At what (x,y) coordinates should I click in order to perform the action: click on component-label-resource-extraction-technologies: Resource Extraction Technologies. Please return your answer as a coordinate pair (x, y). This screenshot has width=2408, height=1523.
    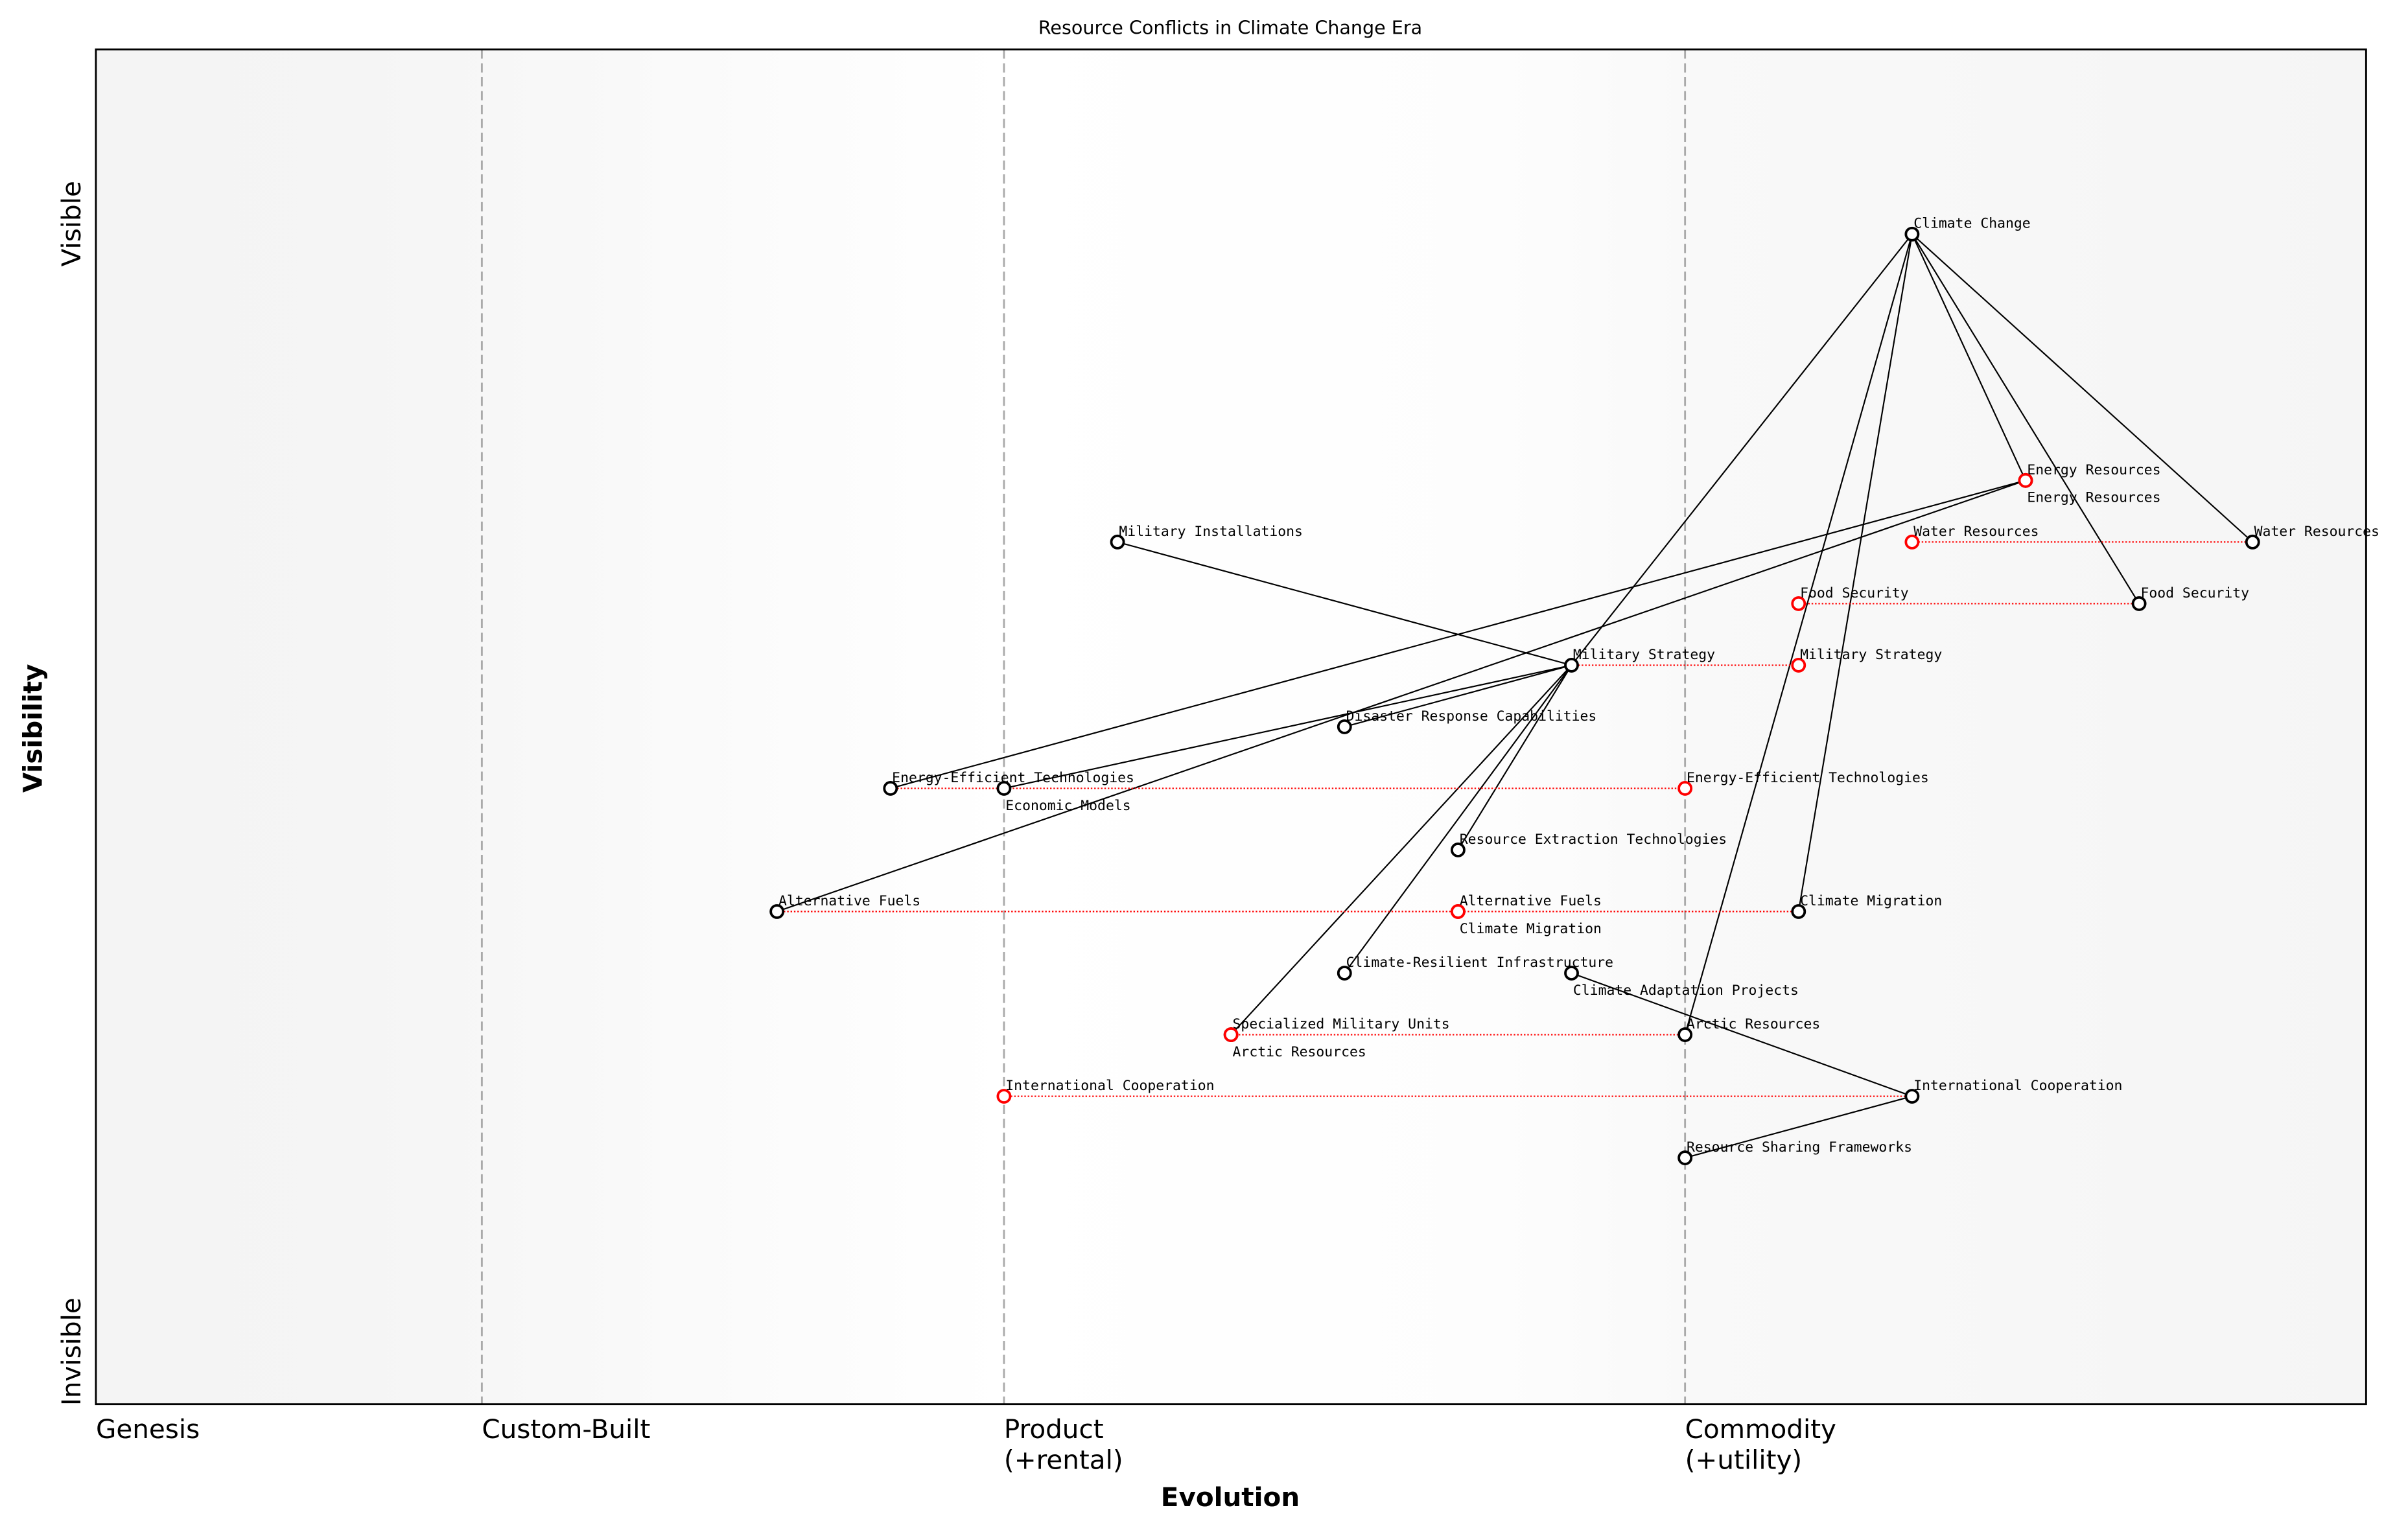
    Looking at the image, I should click on (1593, 839).